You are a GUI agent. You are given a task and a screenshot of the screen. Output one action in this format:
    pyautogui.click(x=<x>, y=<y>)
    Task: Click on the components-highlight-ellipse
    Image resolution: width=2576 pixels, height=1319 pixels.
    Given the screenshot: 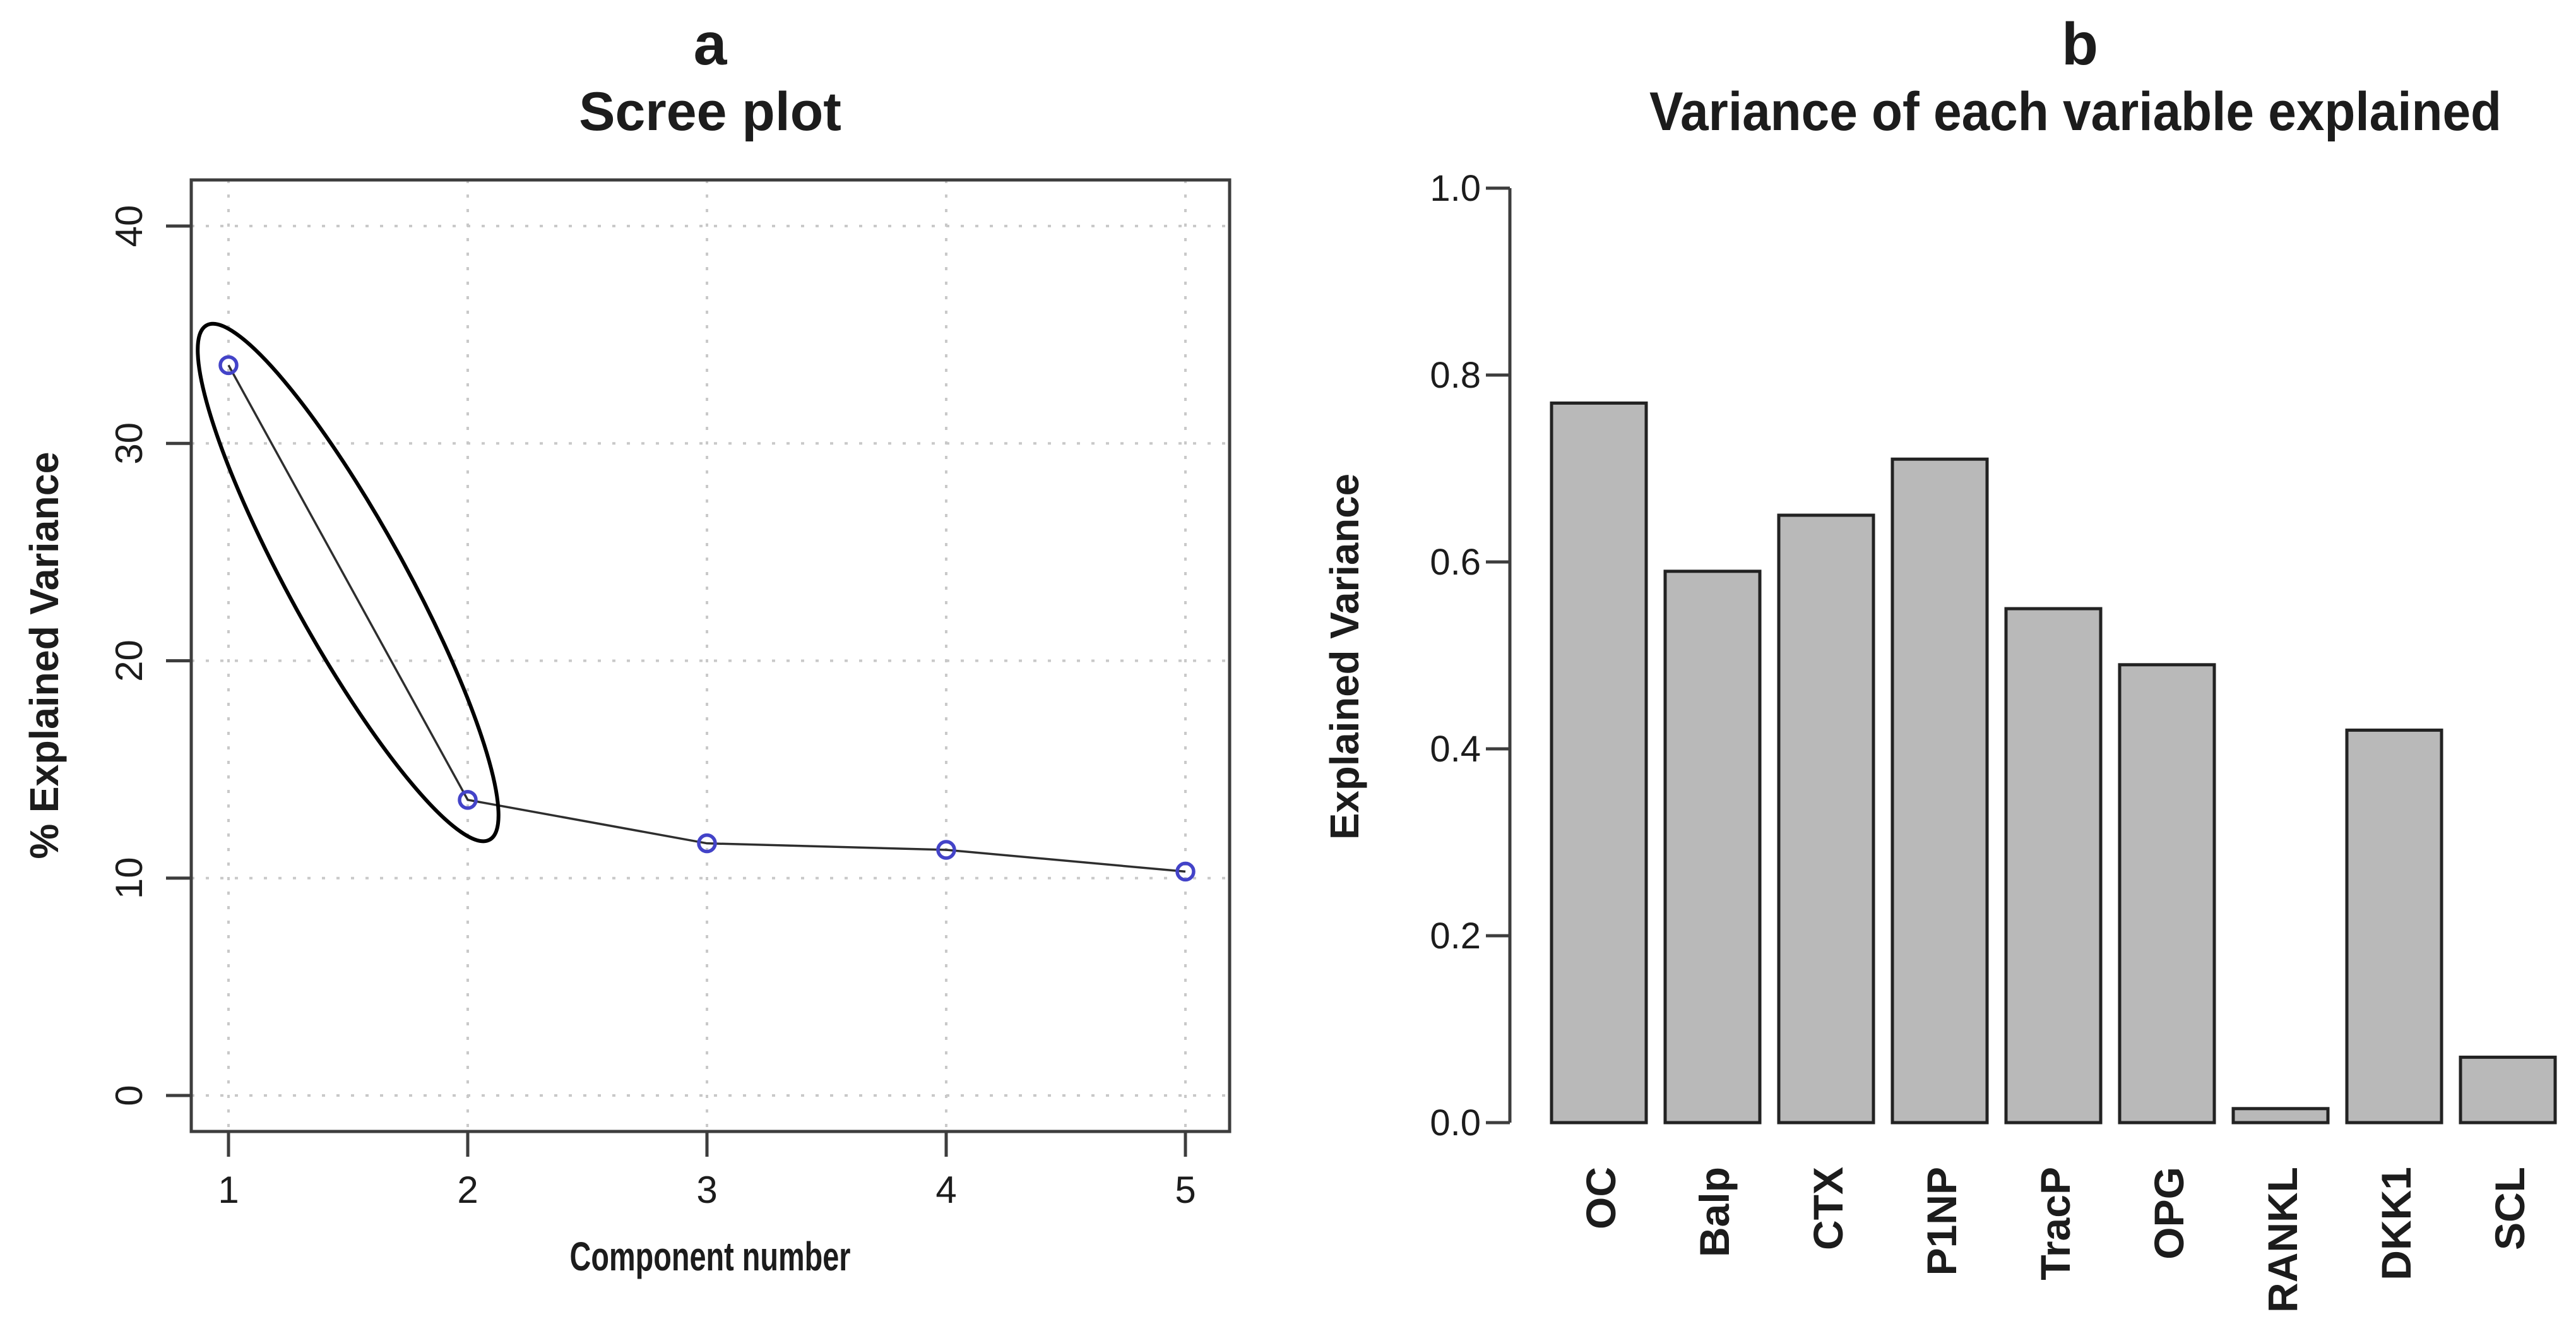 What is the action you would take?
    pyautogui.click(x=348, y=583)
    